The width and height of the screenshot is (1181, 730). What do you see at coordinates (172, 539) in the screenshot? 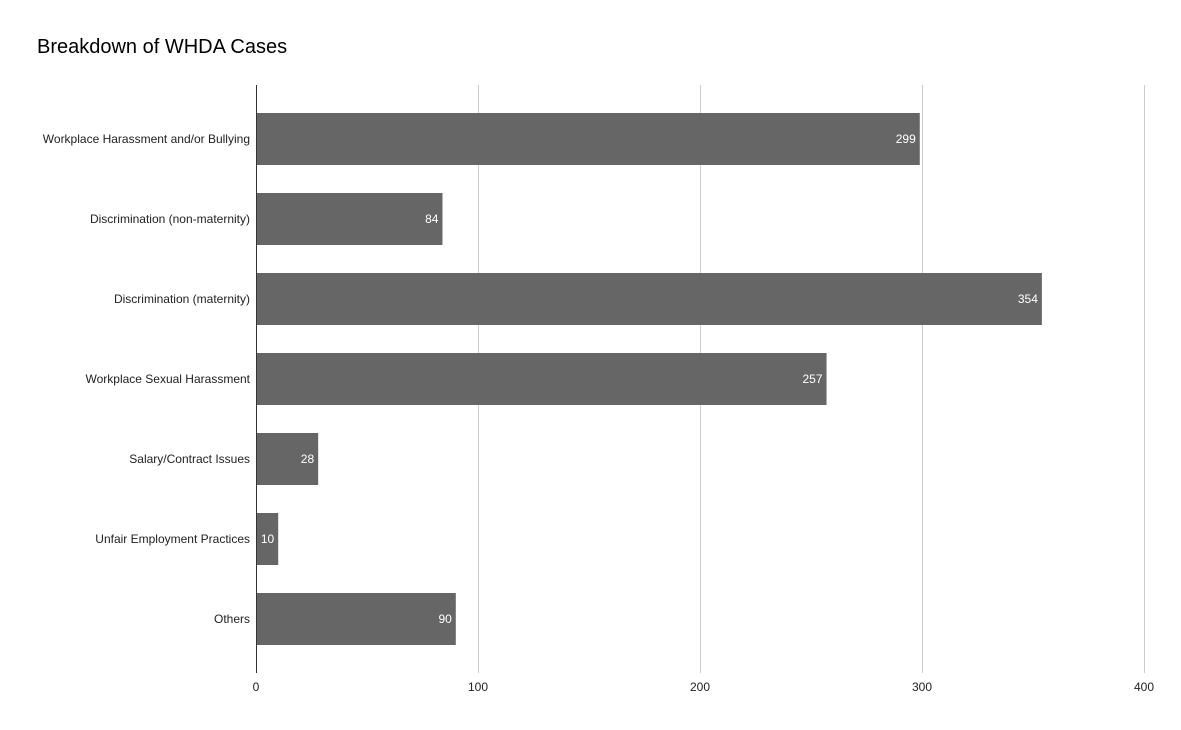
I see `category-label: Unfair Employment Practices` at bounding box center [172, 539].